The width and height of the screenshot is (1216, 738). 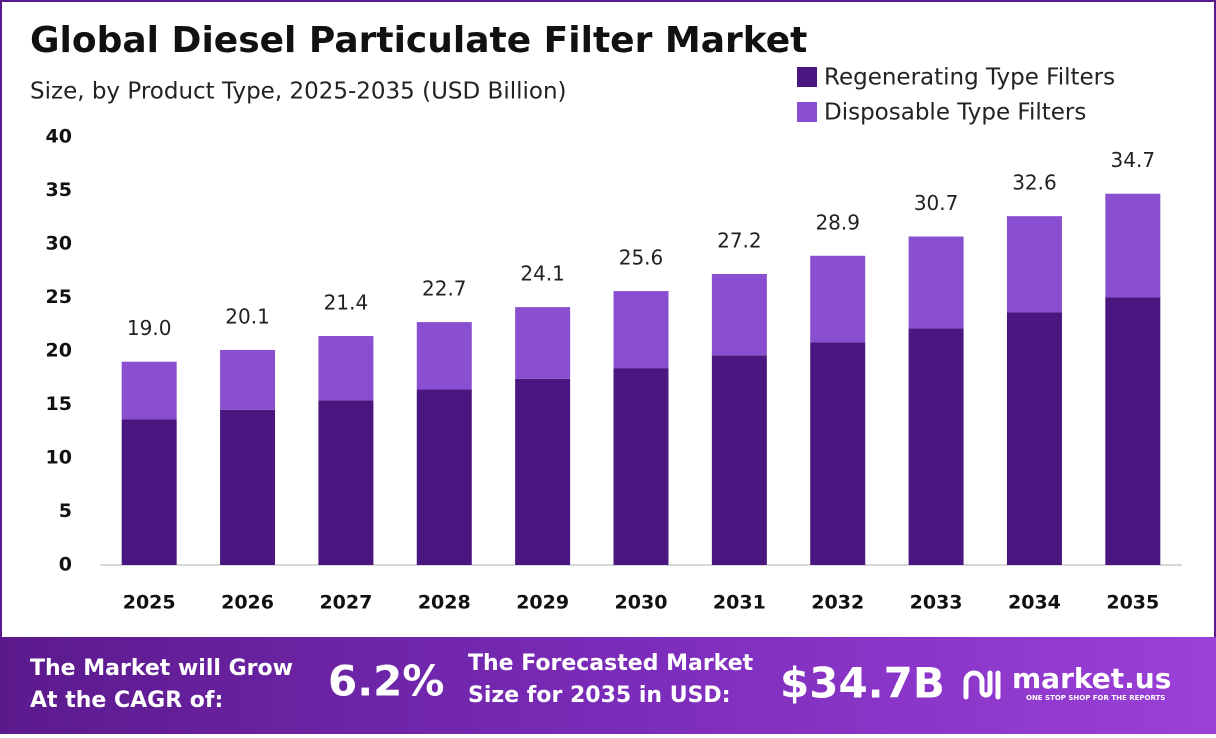 I want to click on x-tick-label: 2035, so click(x=1132, y=603).